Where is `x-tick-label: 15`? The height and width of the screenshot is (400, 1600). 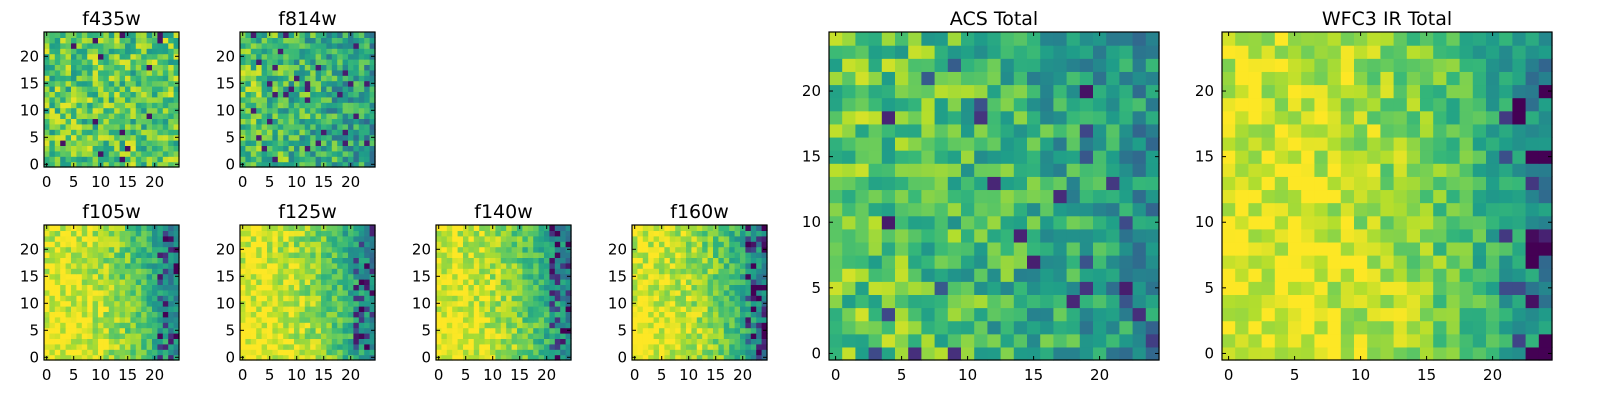 x-tick-label: 15 is located at coordinates (519, 375).